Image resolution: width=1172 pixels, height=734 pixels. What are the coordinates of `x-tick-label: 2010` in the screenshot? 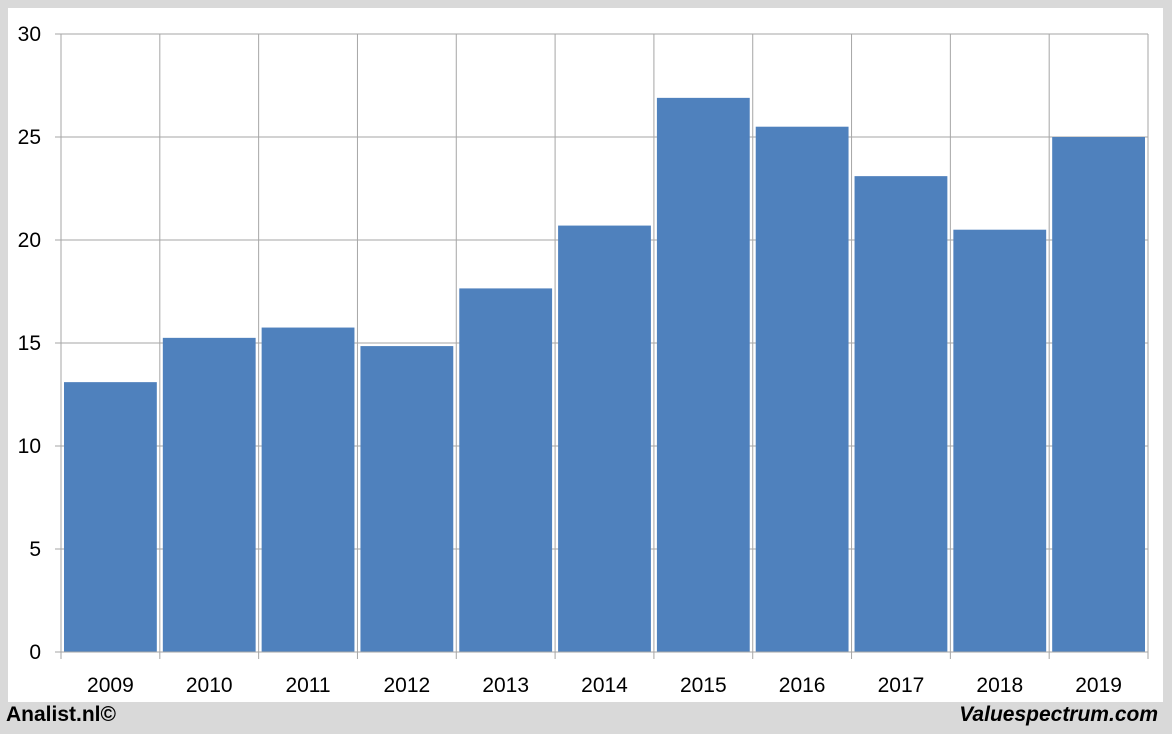 It's located at (209, 685).